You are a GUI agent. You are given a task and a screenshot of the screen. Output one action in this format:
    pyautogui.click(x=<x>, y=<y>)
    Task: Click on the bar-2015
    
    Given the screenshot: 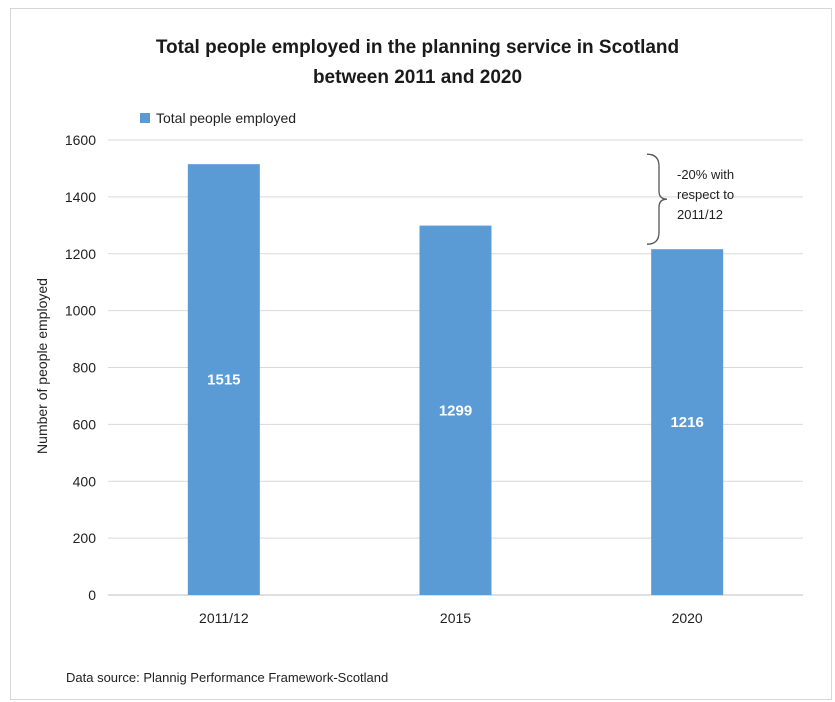 What is the action you would take?
    pyautogui.click(x=455, y=410)
    